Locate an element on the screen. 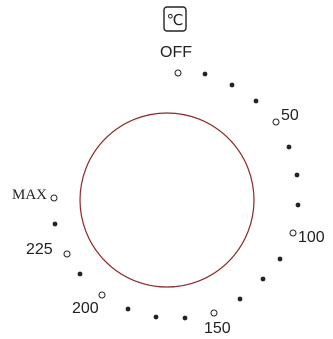  celsius-icon: ℃ is located at coordinates (175, 19).